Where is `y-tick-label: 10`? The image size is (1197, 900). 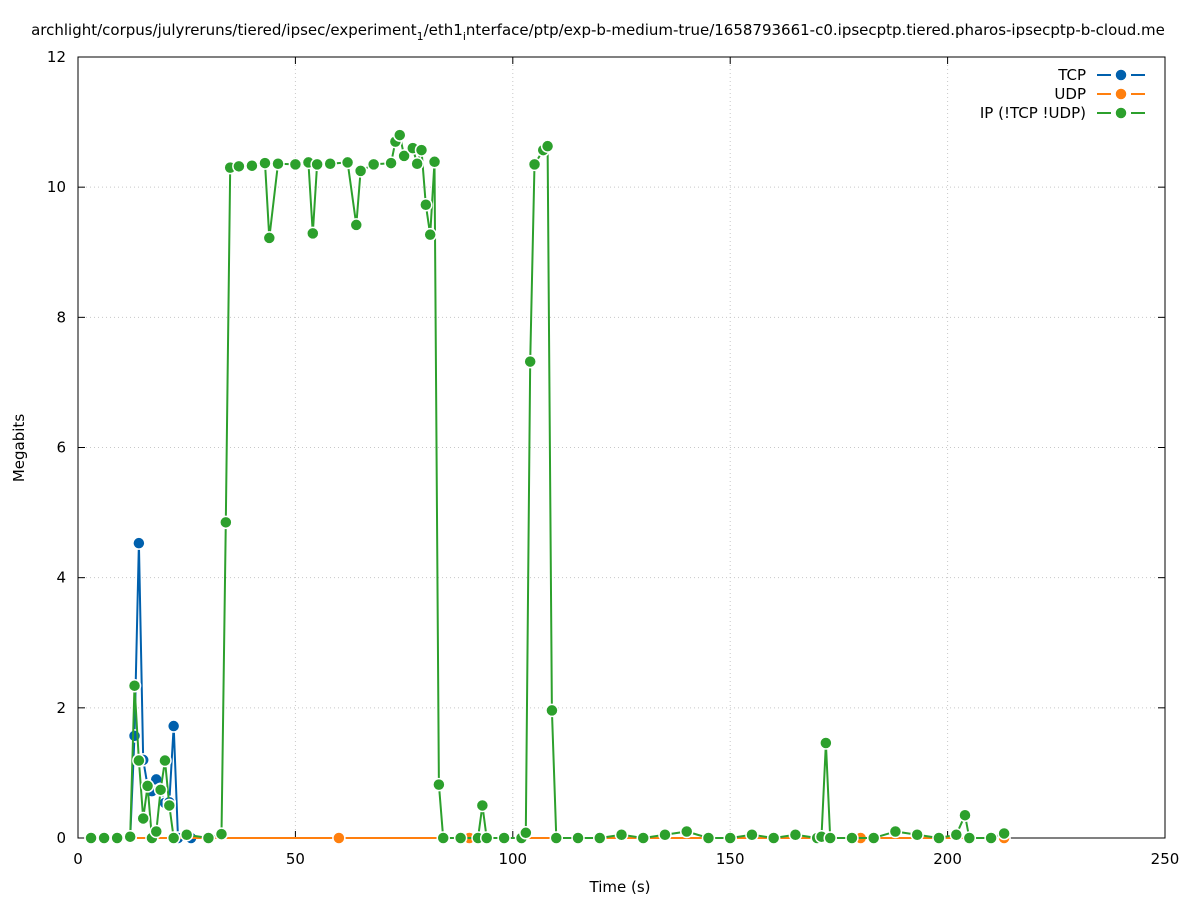 y-tick-label: 10 is located at coordinates (56, 187).